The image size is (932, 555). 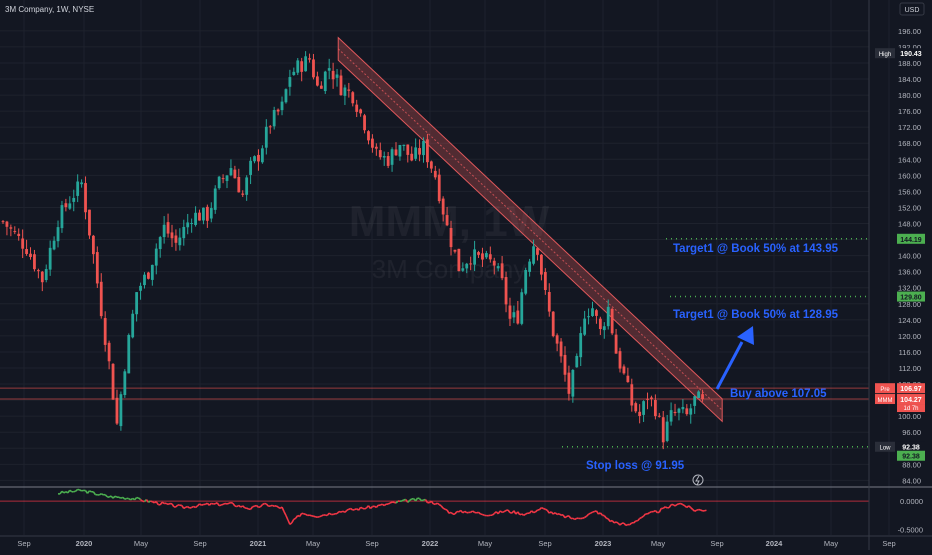 What do you see at coordinates (635, 466) in the screenshot?
I see `stop-loss-label: Stop loss @ 91.95` at bounding box center [635, 466].